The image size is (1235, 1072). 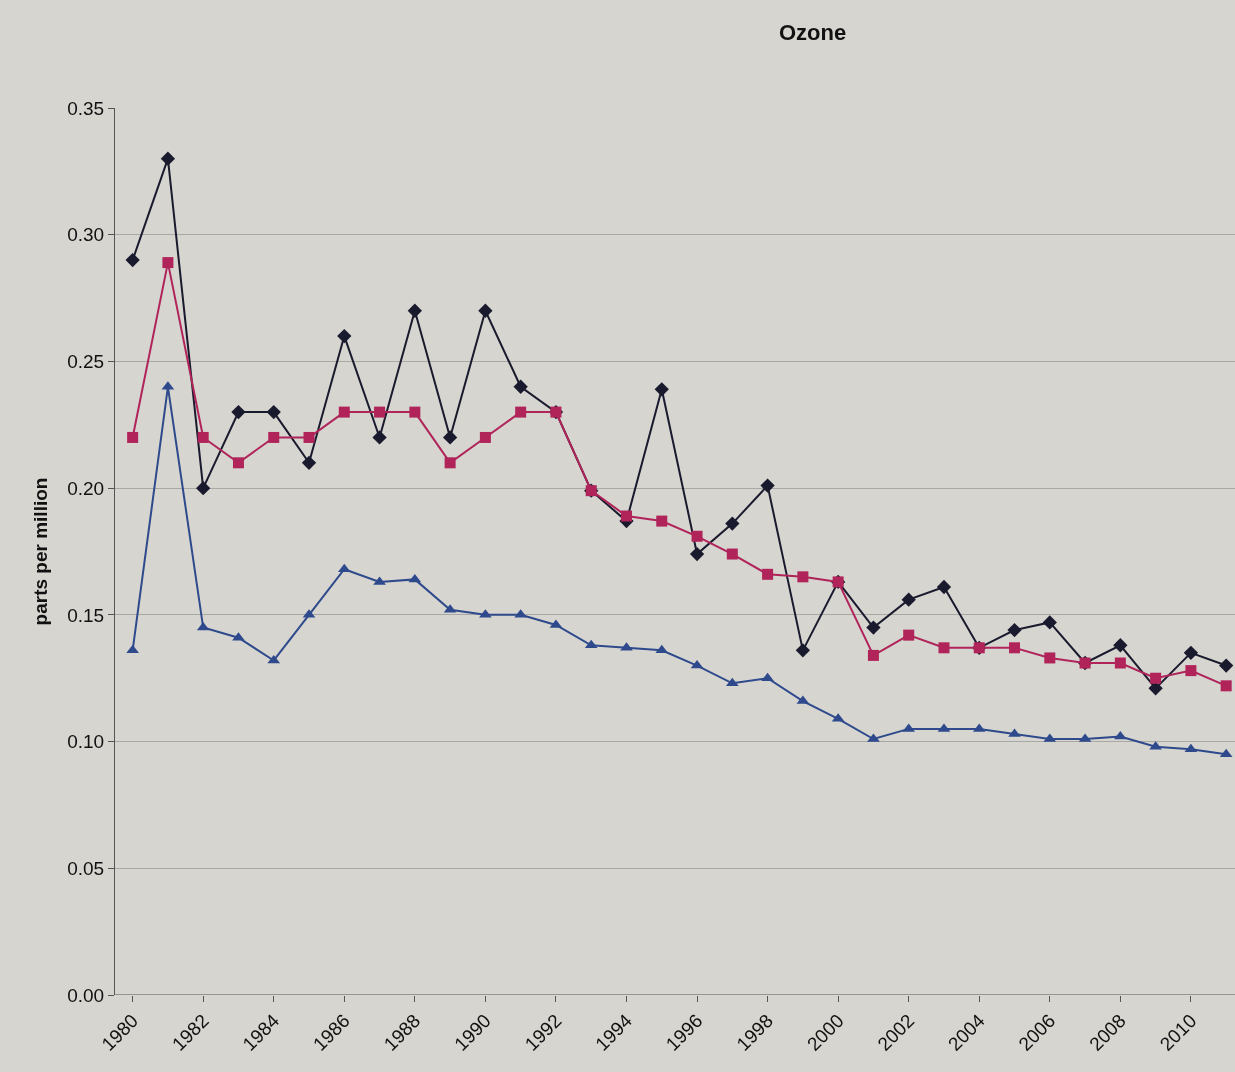 What do you see at coordinates (813, 33) in the screenshot?
I see `chart-title: Ozone` at bounding box center [813, 33].